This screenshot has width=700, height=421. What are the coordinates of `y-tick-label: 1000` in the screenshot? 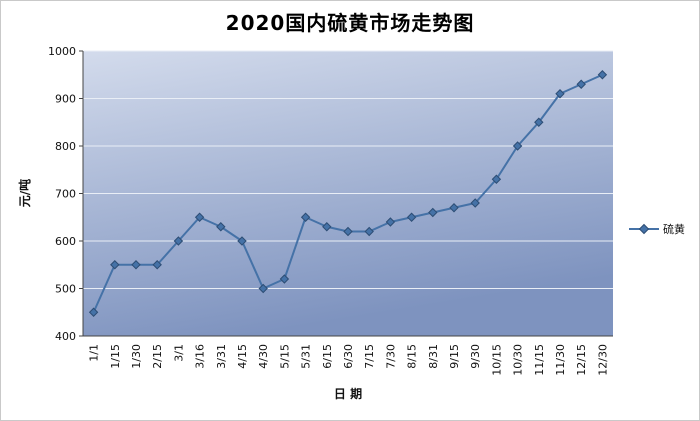 It's located at (62, 51).